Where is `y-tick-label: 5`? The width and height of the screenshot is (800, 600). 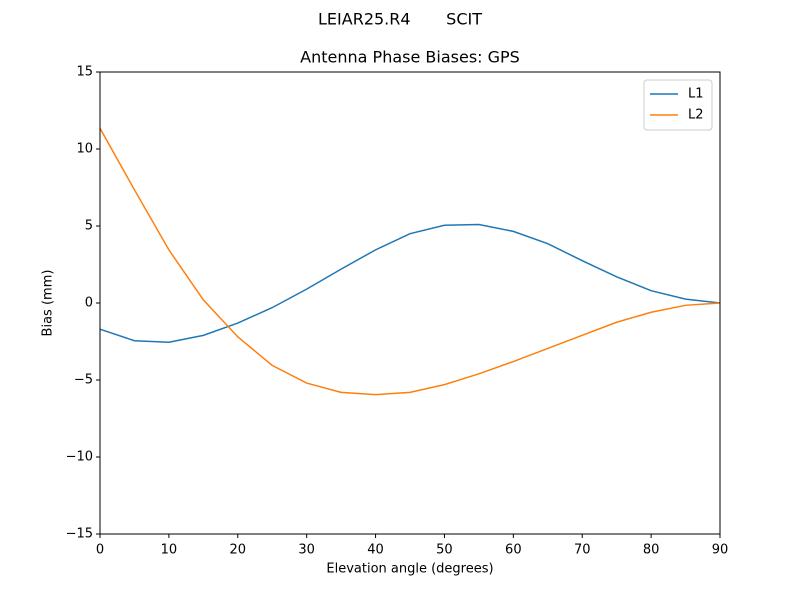
y-tick-label: 5 is located at coordinates (89, 226).